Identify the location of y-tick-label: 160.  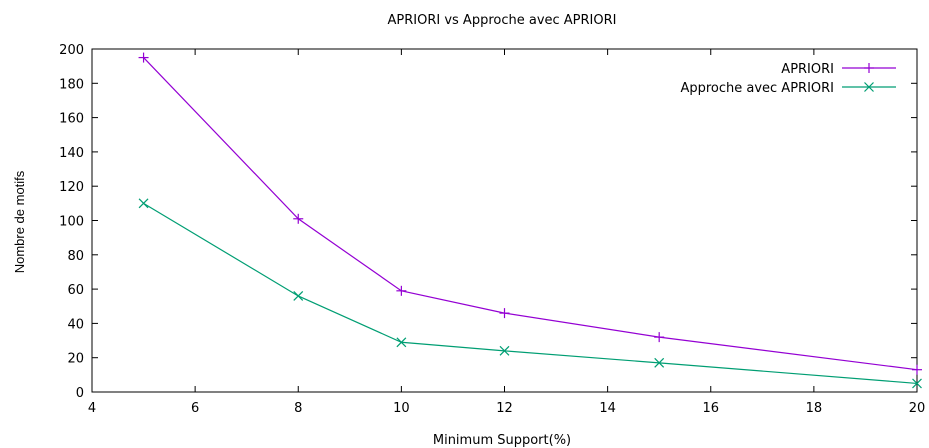
(71, 119).